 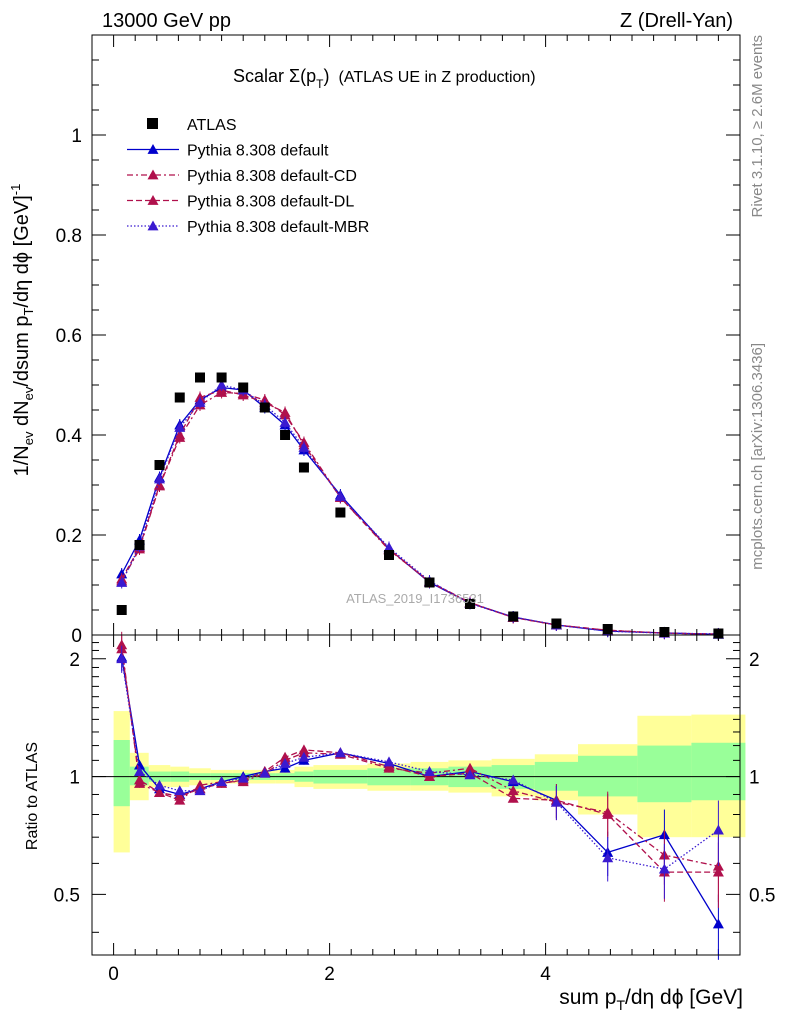 What do you see at coordinates (22, 330) in the screenshot?
I see `y-axis-label: 1/Nev dNev/dsum pT/dη dϕ [GeV]-1` at bounding box center [22, 330].